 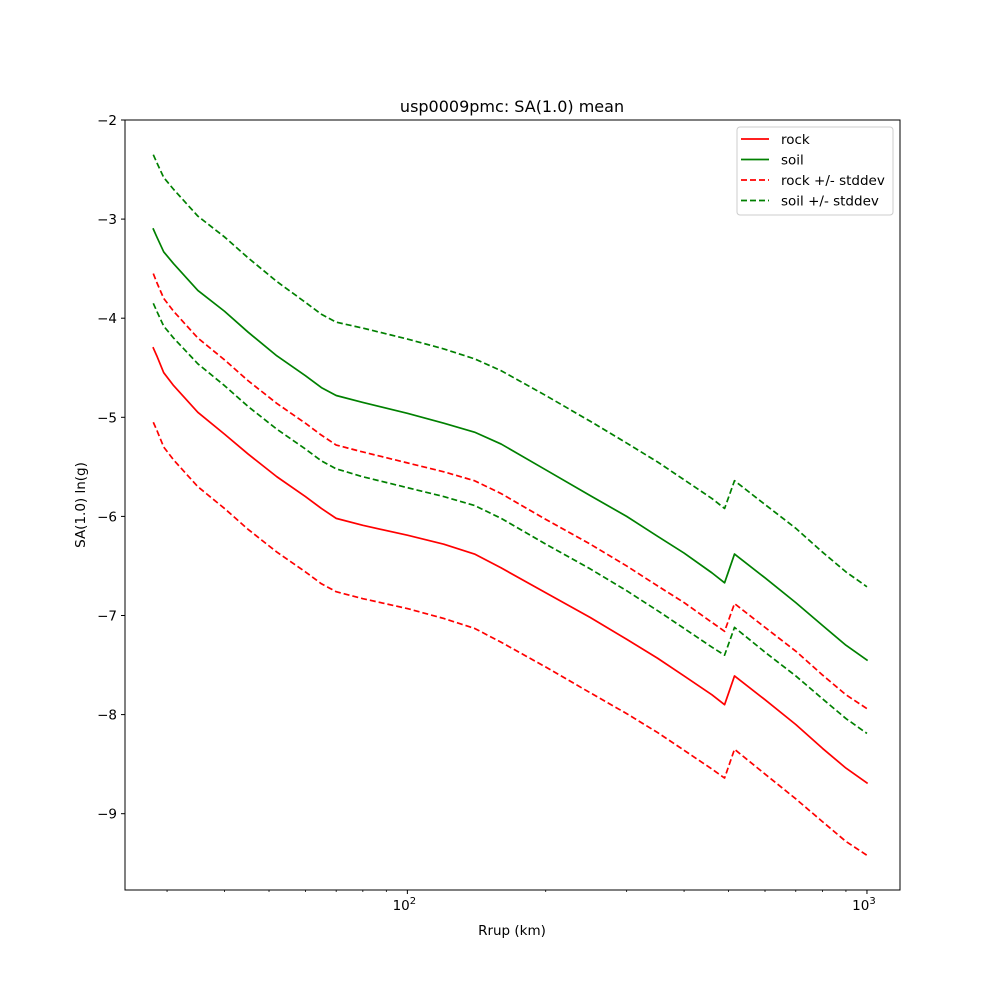 What do you see at coordinates (405, 905) in the screenshot?
I see `x-tick-label: 102` at bounding box center [405, 905].